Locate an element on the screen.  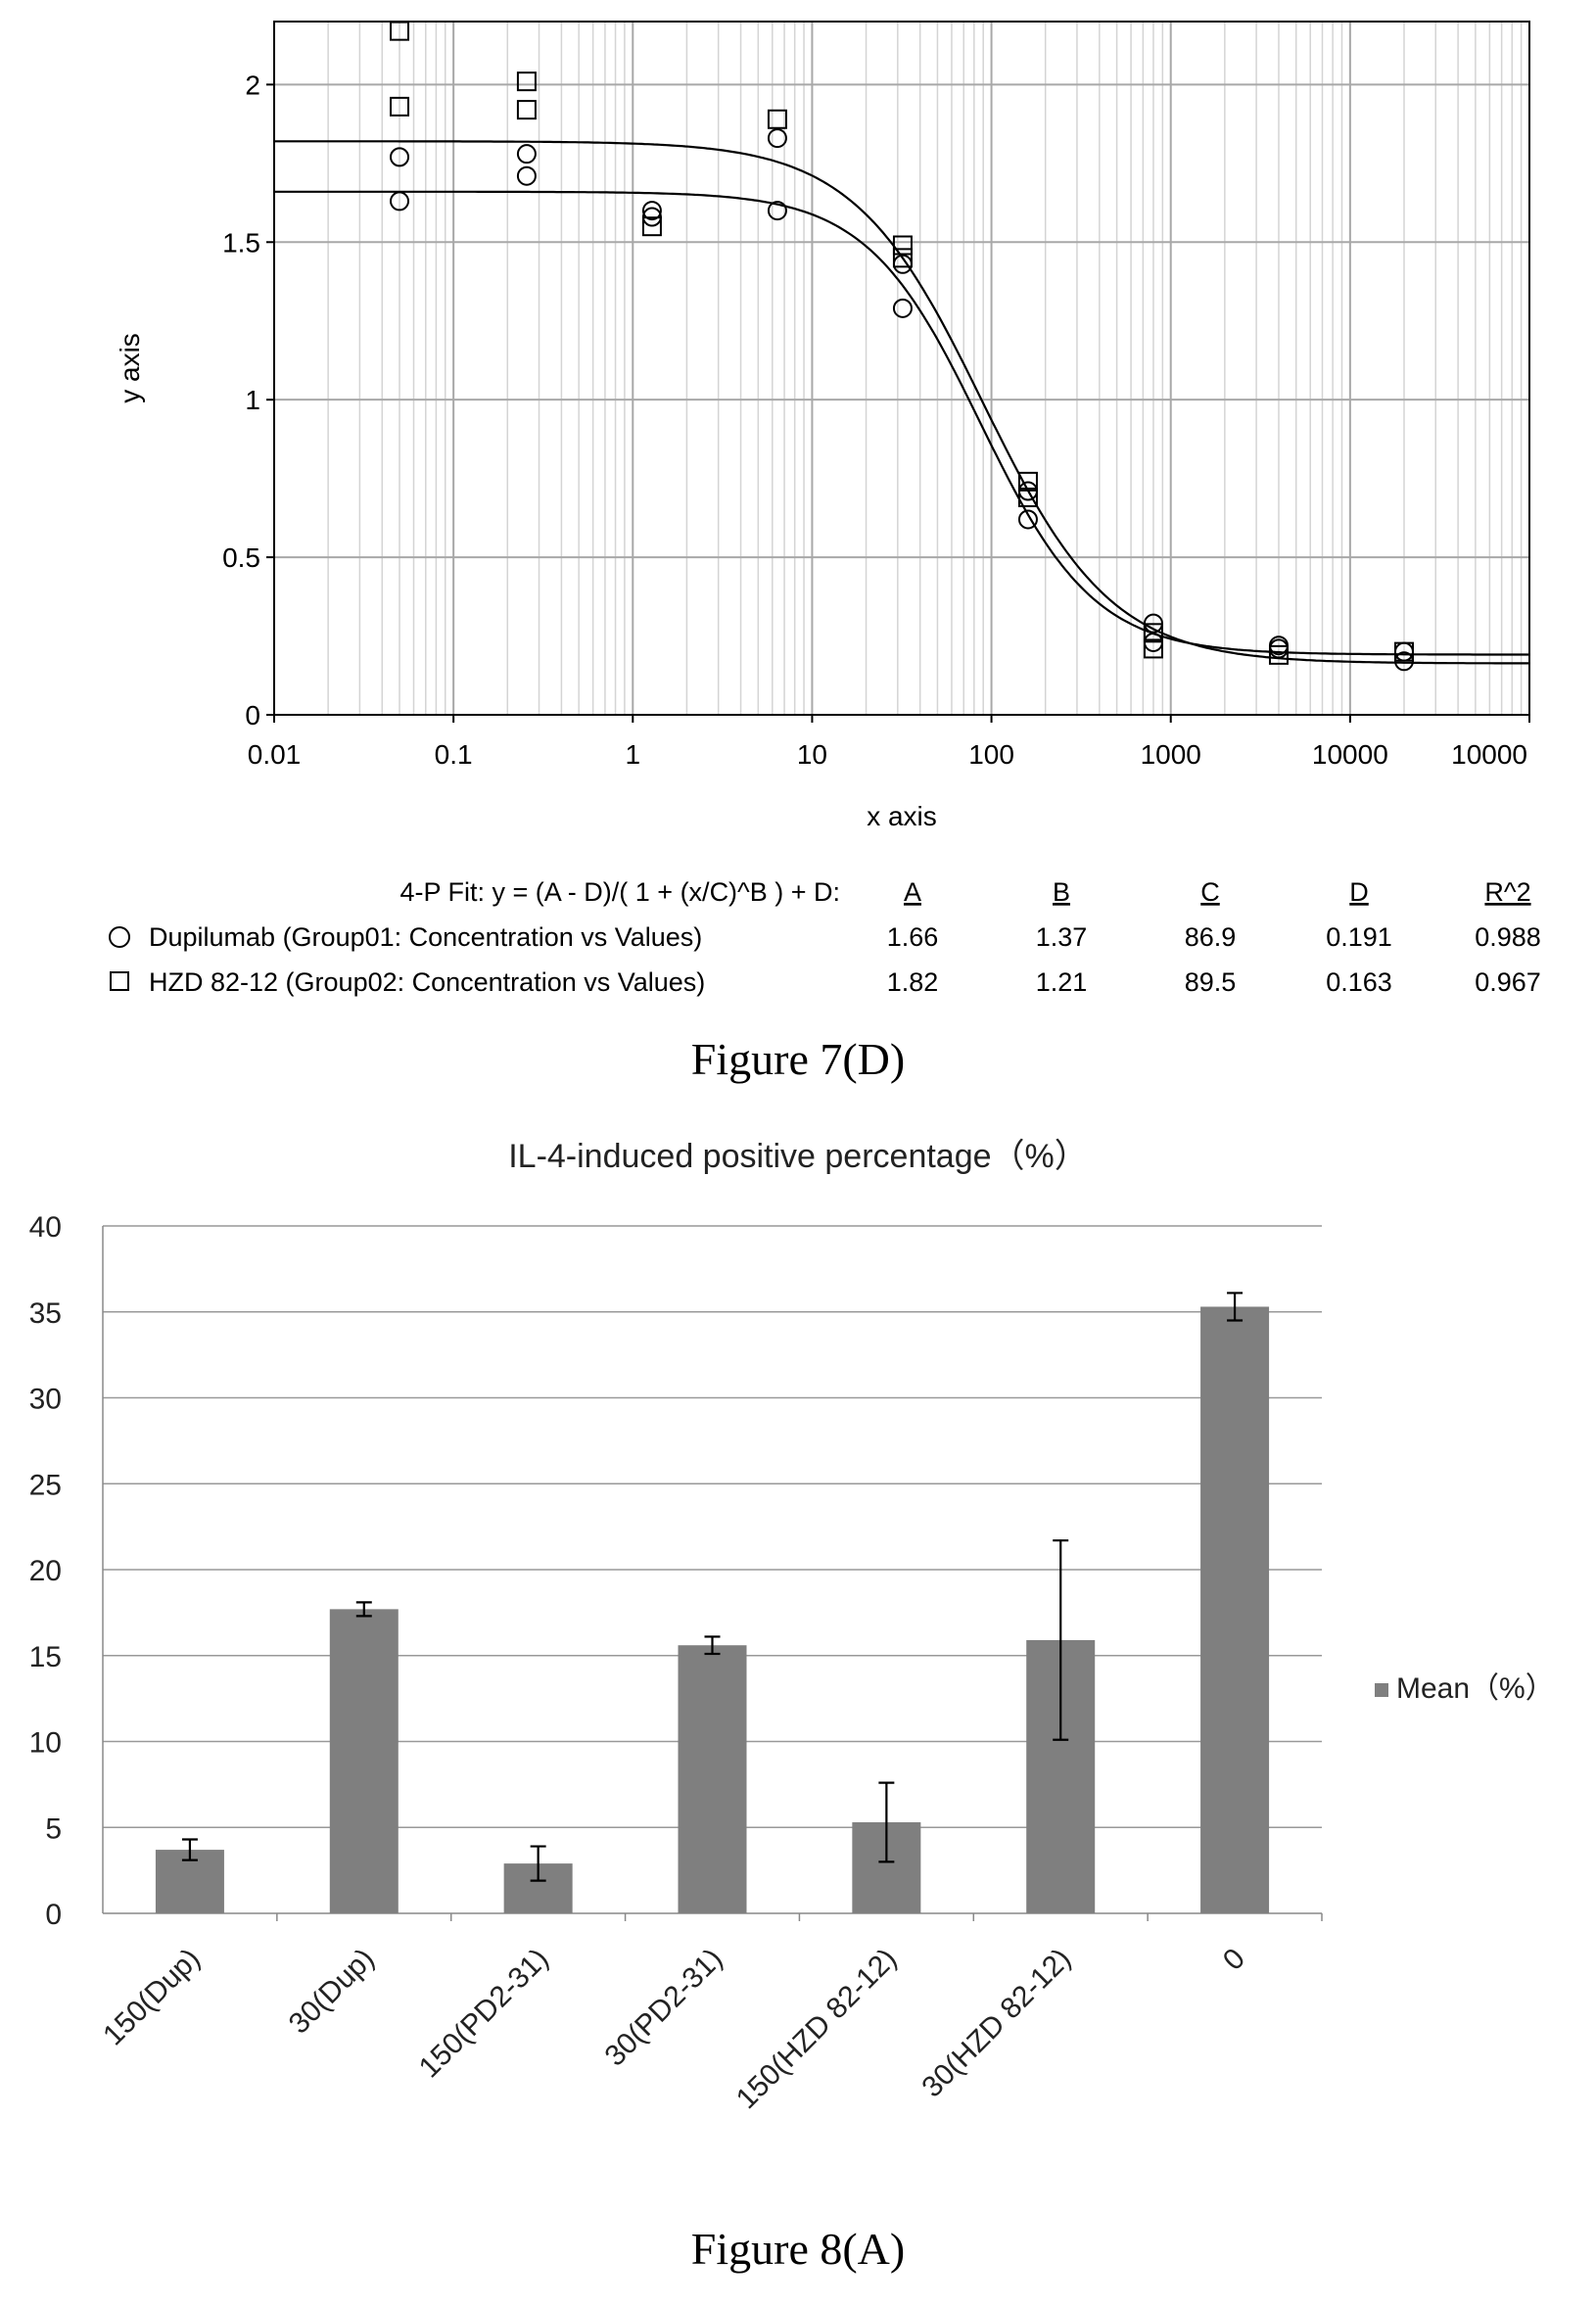
fit-row1-a: 1.66 is located at coordinates (913, 937).